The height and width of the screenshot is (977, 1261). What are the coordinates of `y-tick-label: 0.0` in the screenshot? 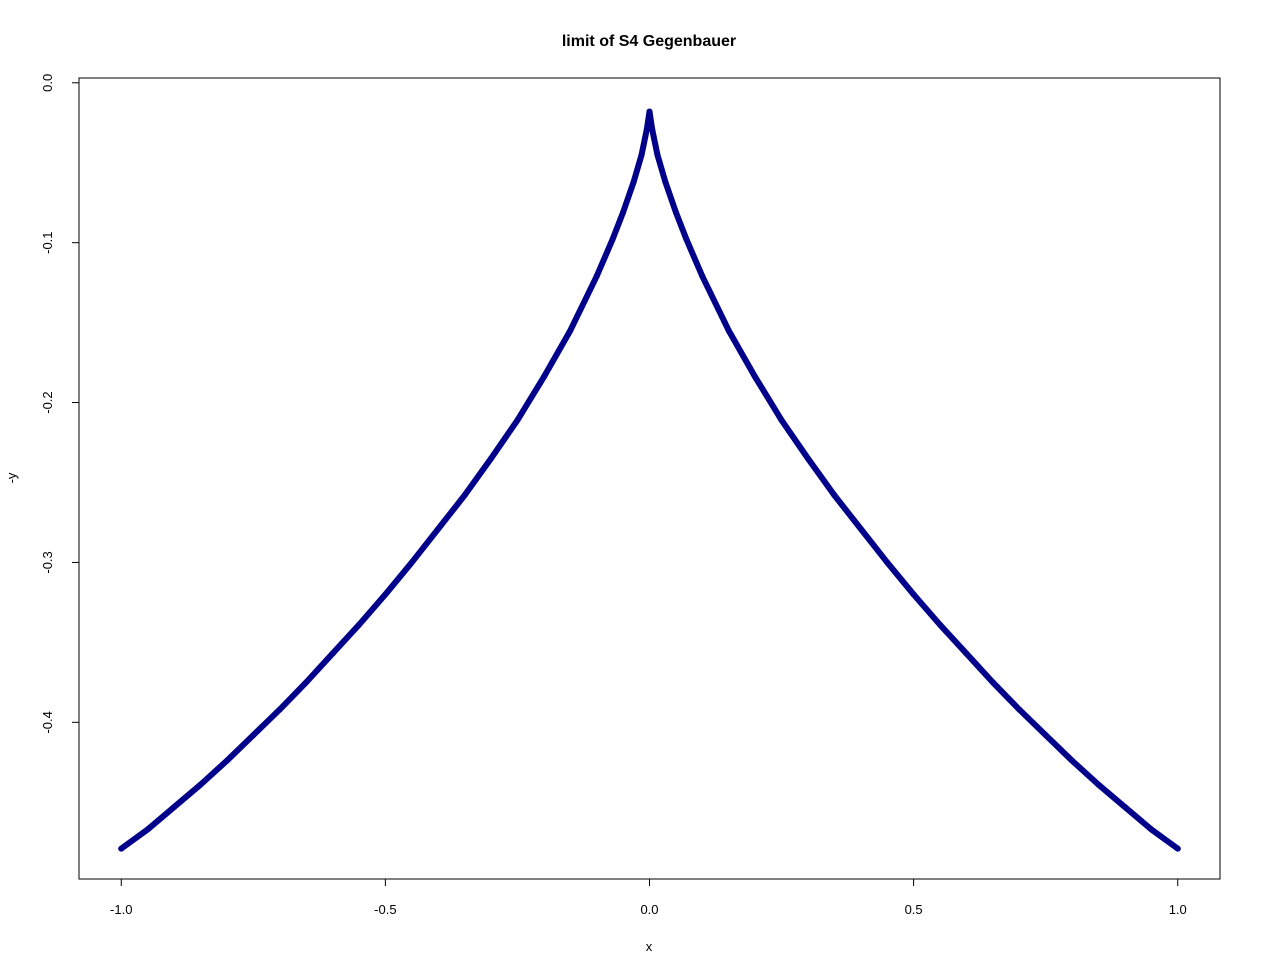 It's located at (47, 83).